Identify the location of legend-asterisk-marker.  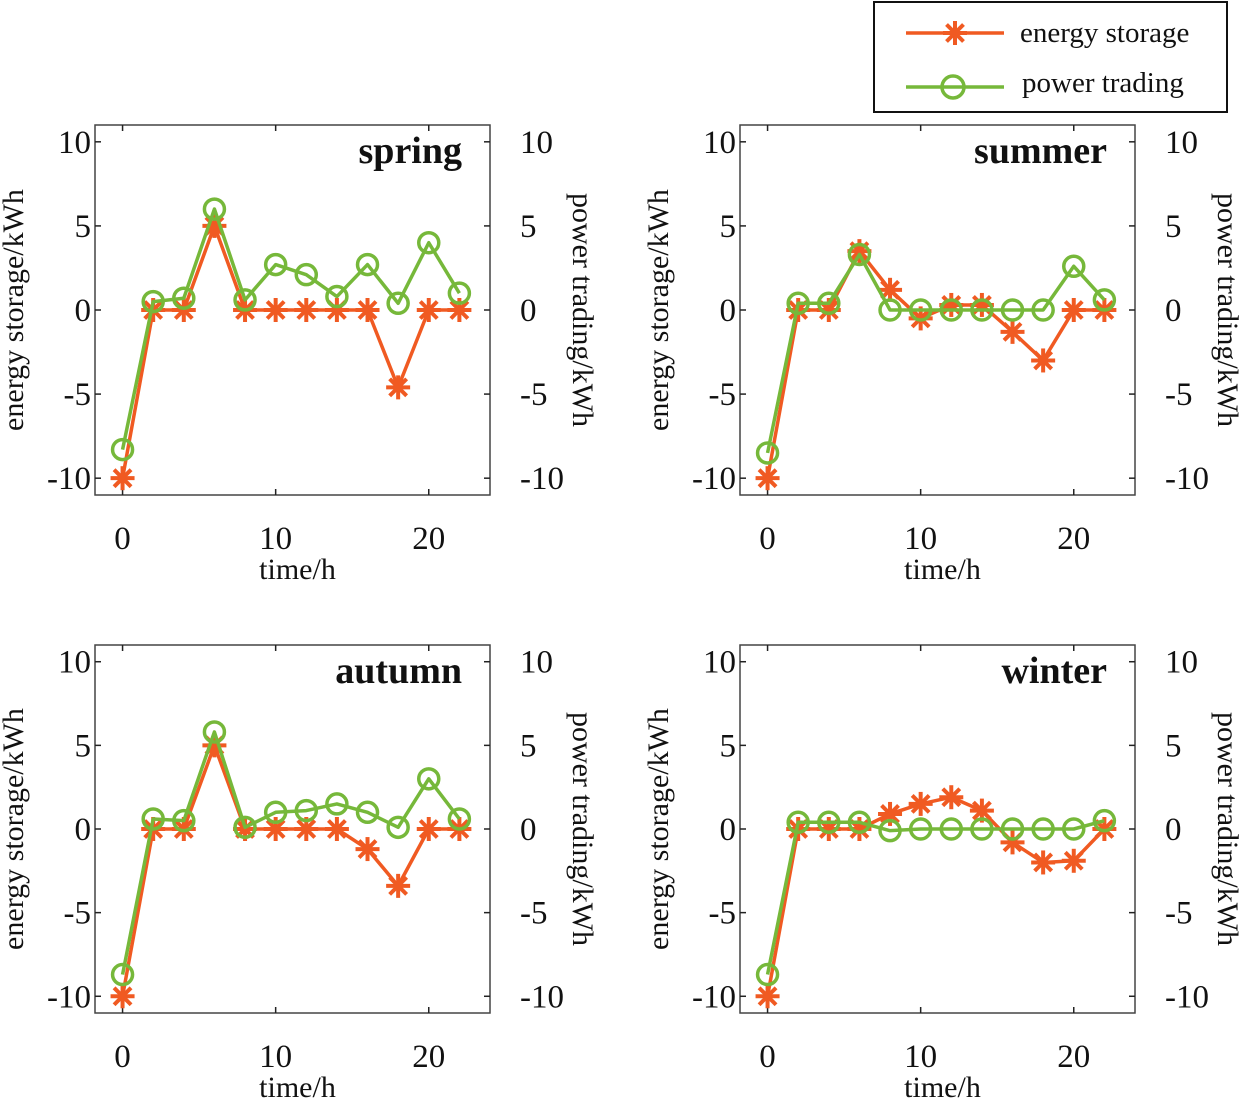
(955, 33).